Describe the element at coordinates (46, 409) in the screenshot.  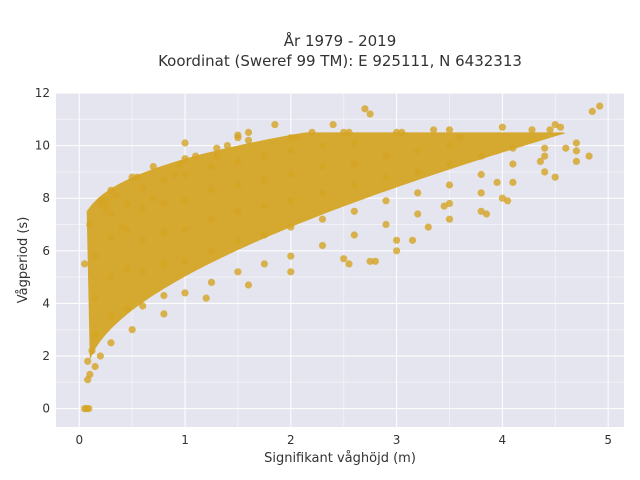
I see `y-tick-label: 0` at that location.